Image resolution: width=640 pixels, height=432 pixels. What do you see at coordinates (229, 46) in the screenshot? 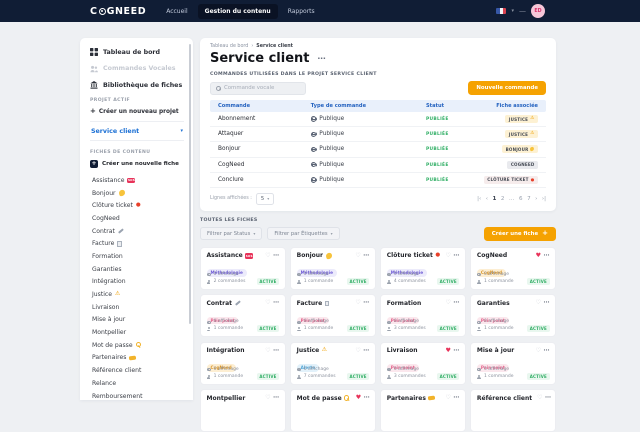
I see `breadcrumb-tableau-de-bord: Tableau de bord` at bounding box center [229, 46].